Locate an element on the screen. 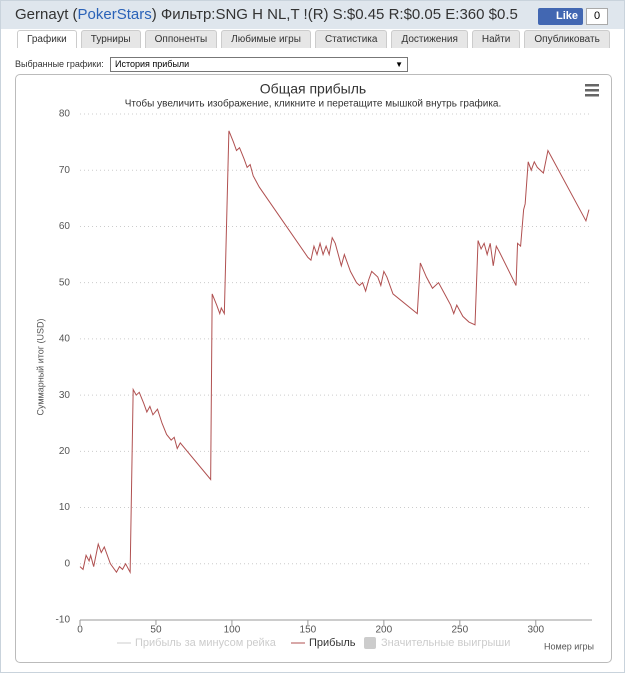  y-tick-label: 60 is located at coordinates (65, 226).